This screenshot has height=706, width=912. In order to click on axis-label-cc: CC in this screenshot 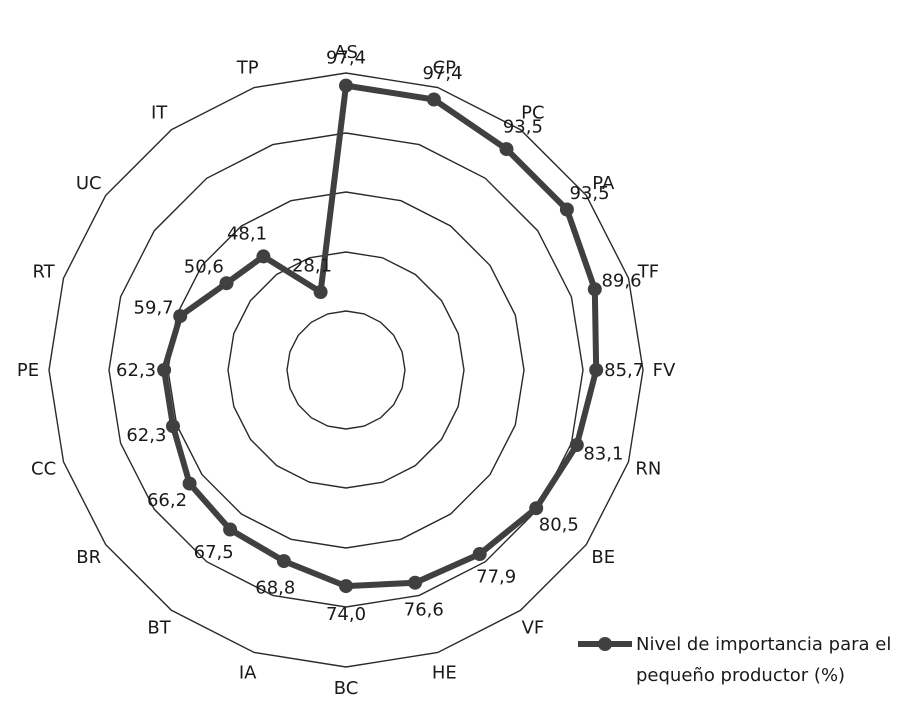, I will do `click(43, 468)`.